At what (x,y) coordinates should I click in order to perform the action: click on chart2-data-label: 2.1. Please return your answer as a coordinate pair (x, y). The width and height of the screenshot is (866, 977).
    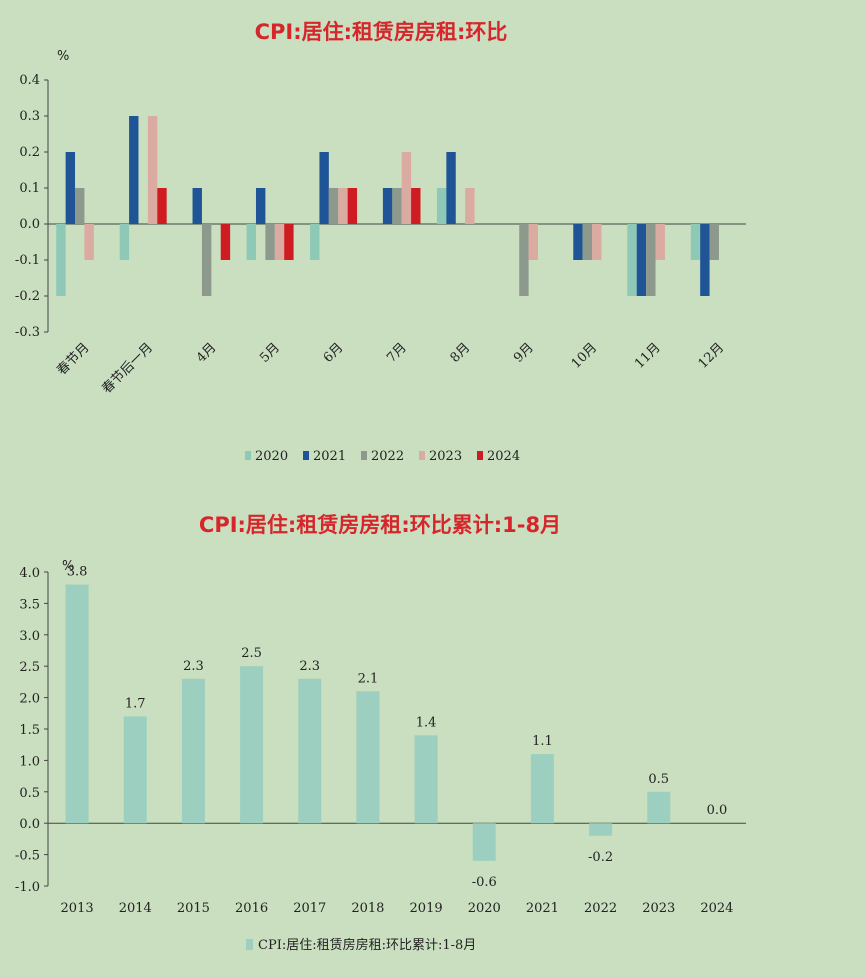
    Looking at the image, I should click on (368, 678).